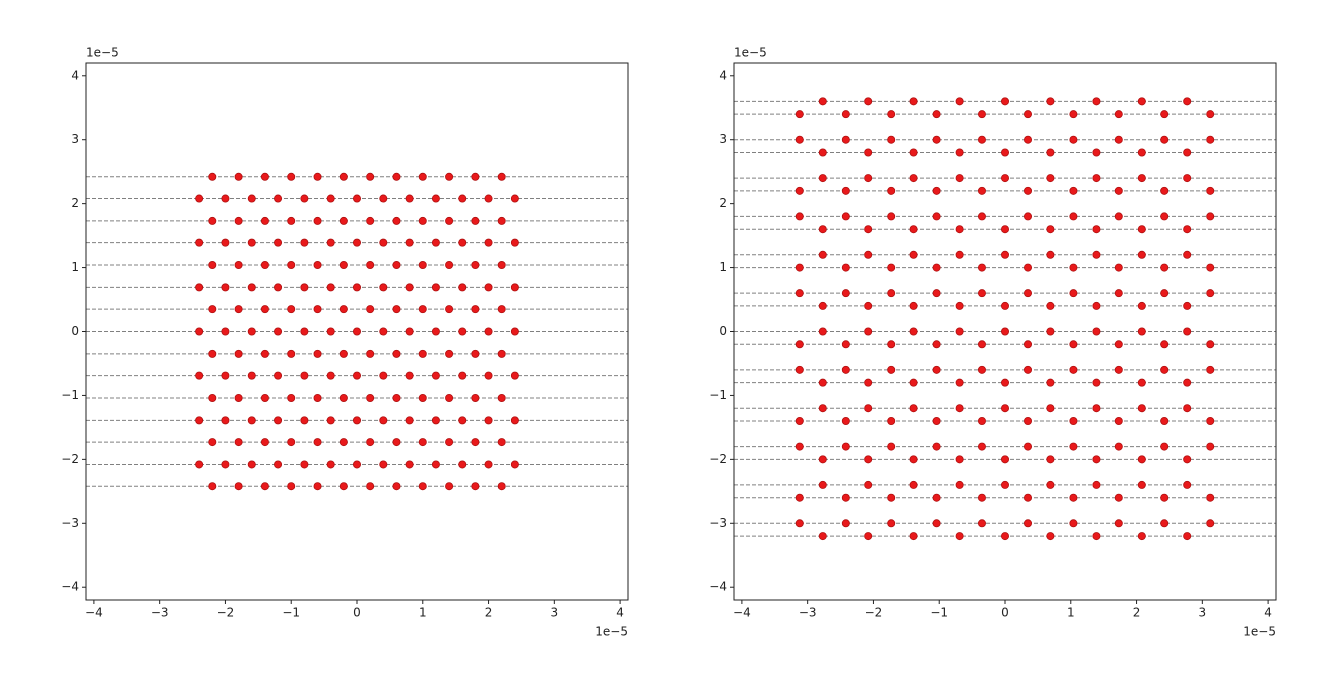 This screenshot has width=1338, height=680. What do you see at coordinates (611, 632) in the screenshot?
I see `x-offset-label: 1e−5` at bounding box center [611, 632].